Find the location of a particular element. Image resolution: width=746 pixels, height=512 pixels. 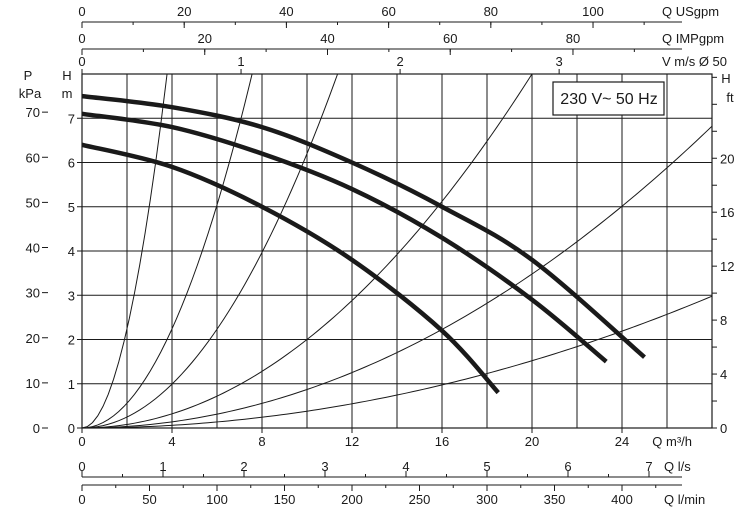

y-ft-tick-label: 12 is located at coordinates (727, 266).